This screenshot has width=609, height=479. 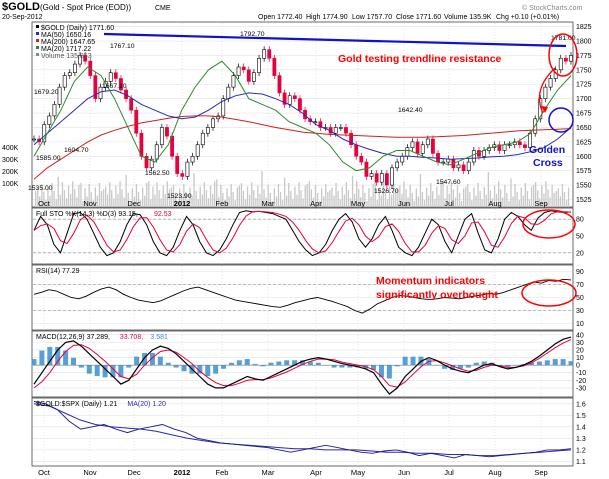 What do you see at coordinates (584, 128) in the screenshot?
I see `y-tick-label: 1650` at bounding box center [584, 128].